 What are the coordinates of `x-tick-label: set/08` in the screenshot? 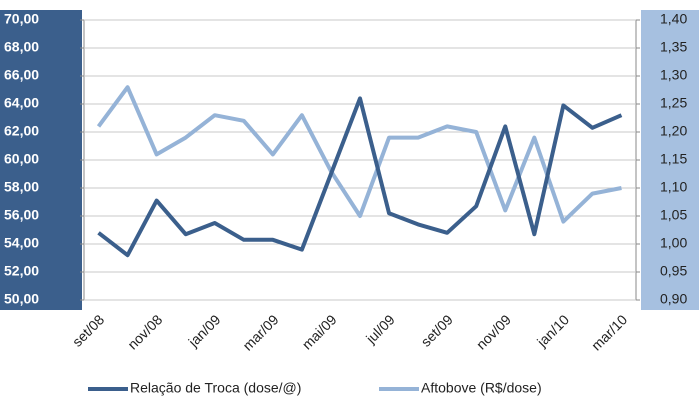 It's located at (88, 330).